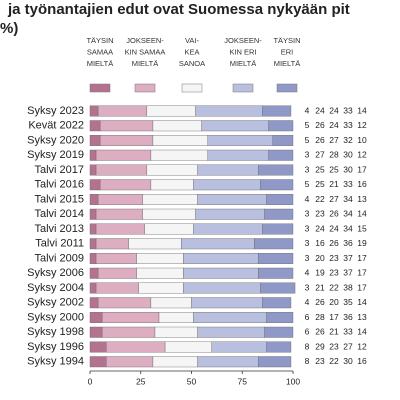 Image resolution: width=400 pixels, height=400 pixels. Describe the element at coordinates (334, 140) in the screenshot. I see `value-label: 27` at that location.